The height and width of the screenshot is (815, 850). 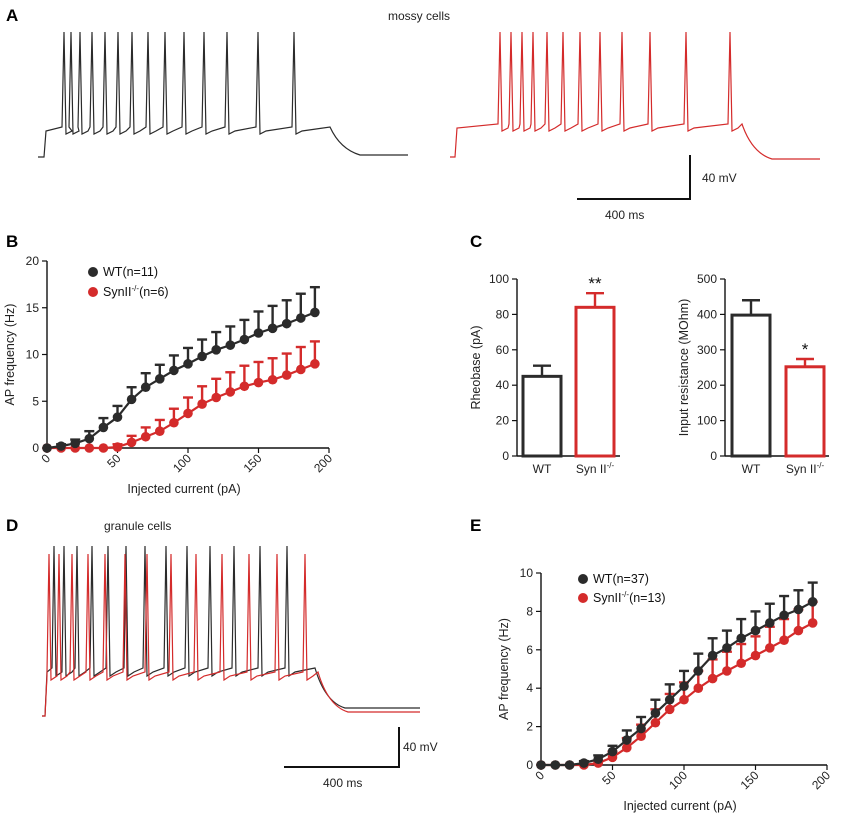 I want to click on y-tick-label: 300, so click(x=707, y=350).